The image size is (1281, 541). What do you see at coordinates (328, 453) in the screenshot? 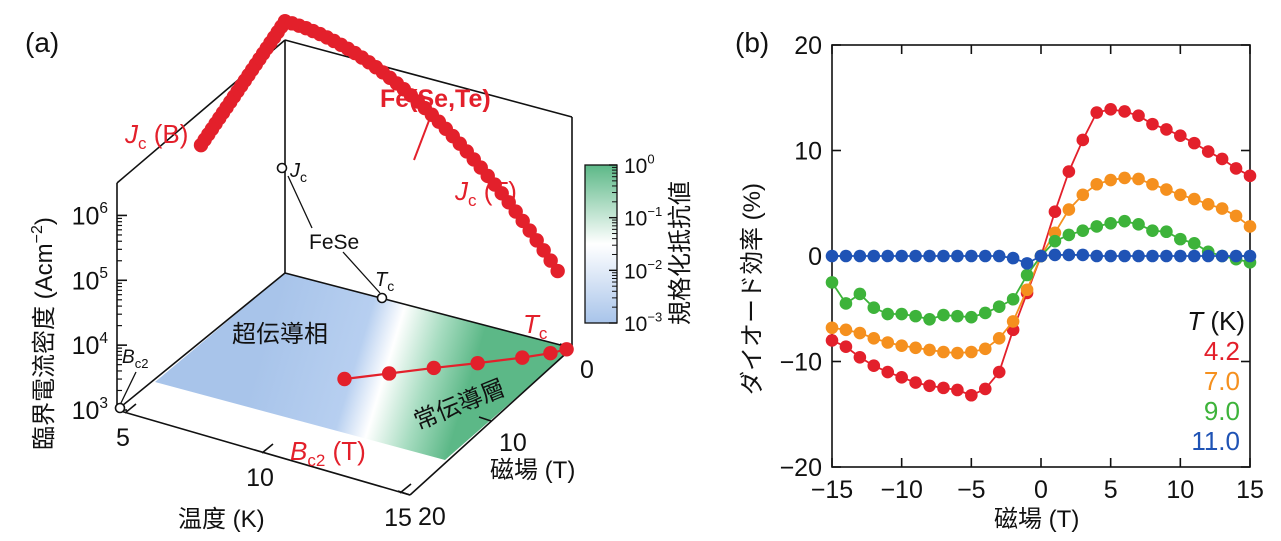
I see `bc2-t-label: Bc2 (T)` at bounding box center [328, 453].